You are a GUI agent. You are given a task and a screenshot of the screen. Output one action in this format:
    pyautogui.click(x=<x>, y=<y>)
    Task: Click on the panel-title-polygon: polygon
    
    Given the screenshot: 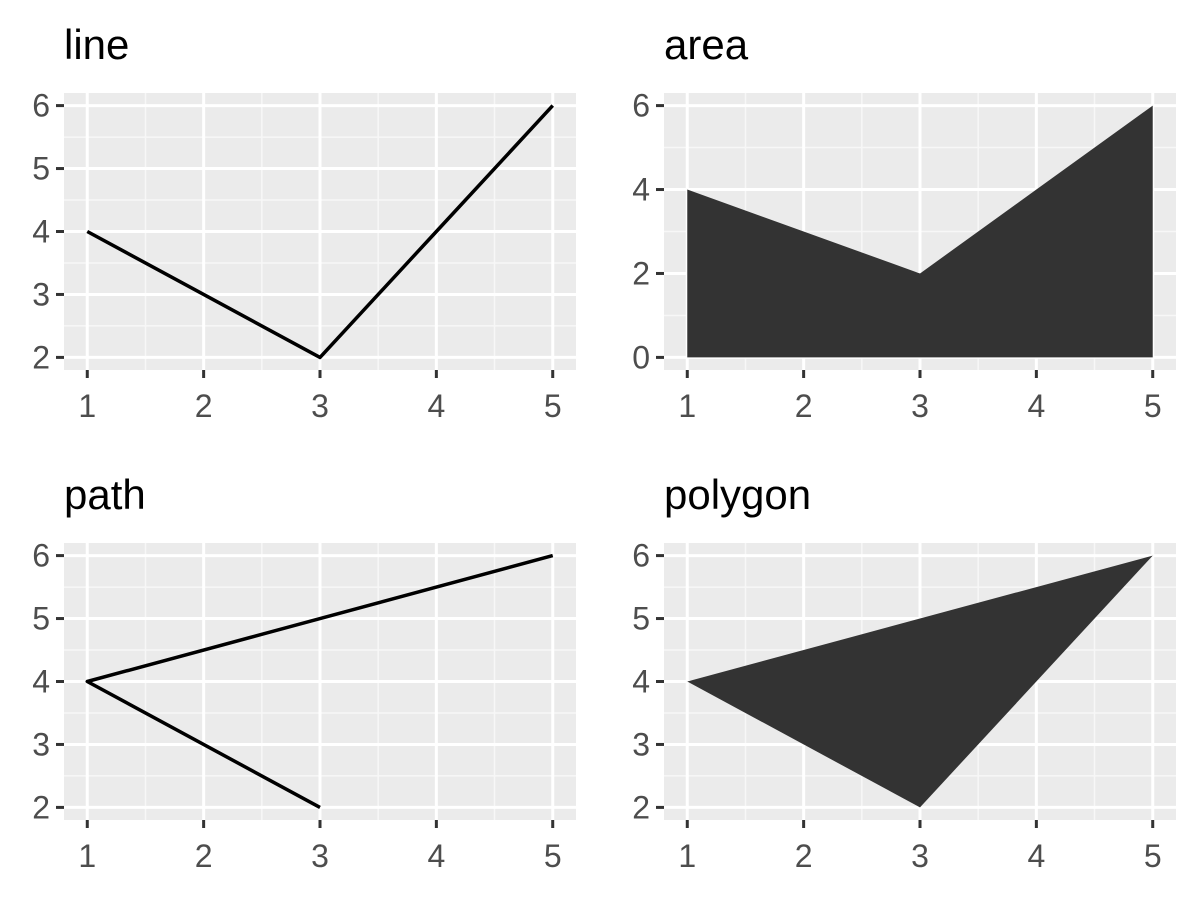 What is the action you would take?
    pyautogui.click(x=737, y=494)
    